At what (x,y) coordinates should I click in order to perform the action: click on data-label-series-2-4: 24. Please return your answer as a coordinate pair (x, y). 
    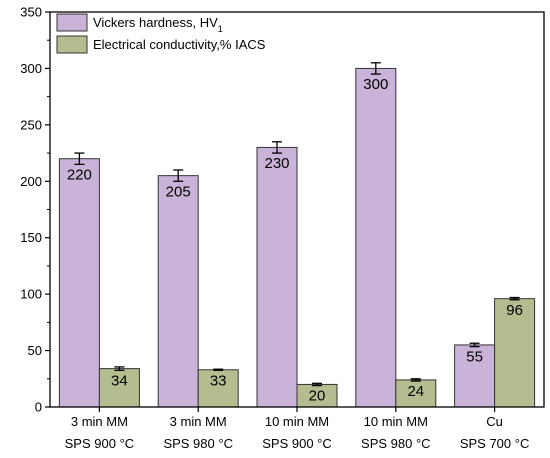
    Looking at the image, I should click on (415, 391).